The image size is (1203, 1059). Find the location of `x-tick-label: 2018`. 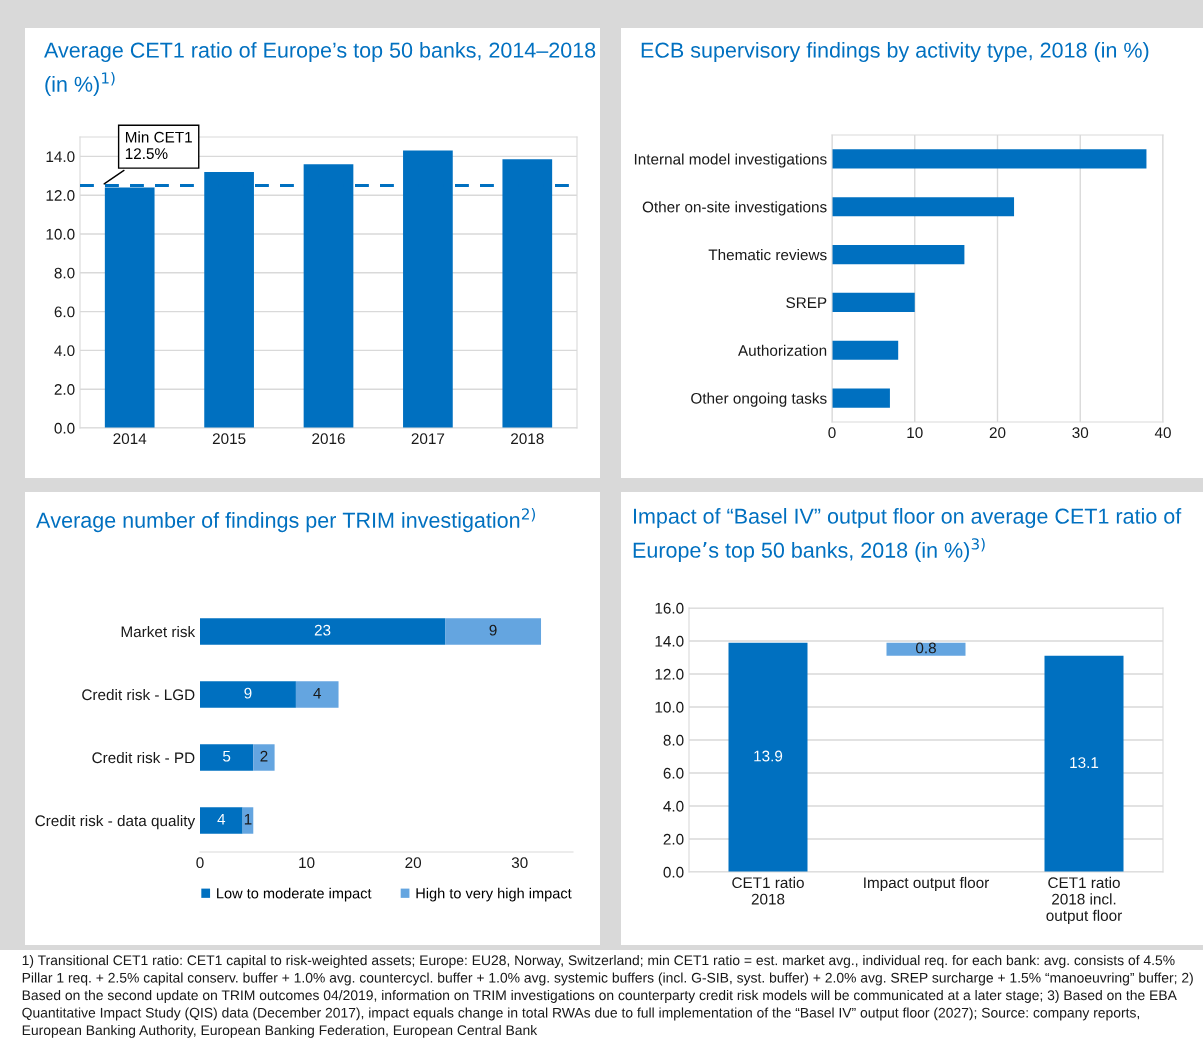

x-tick-label: 2018 is located at coordinates (527, 439).